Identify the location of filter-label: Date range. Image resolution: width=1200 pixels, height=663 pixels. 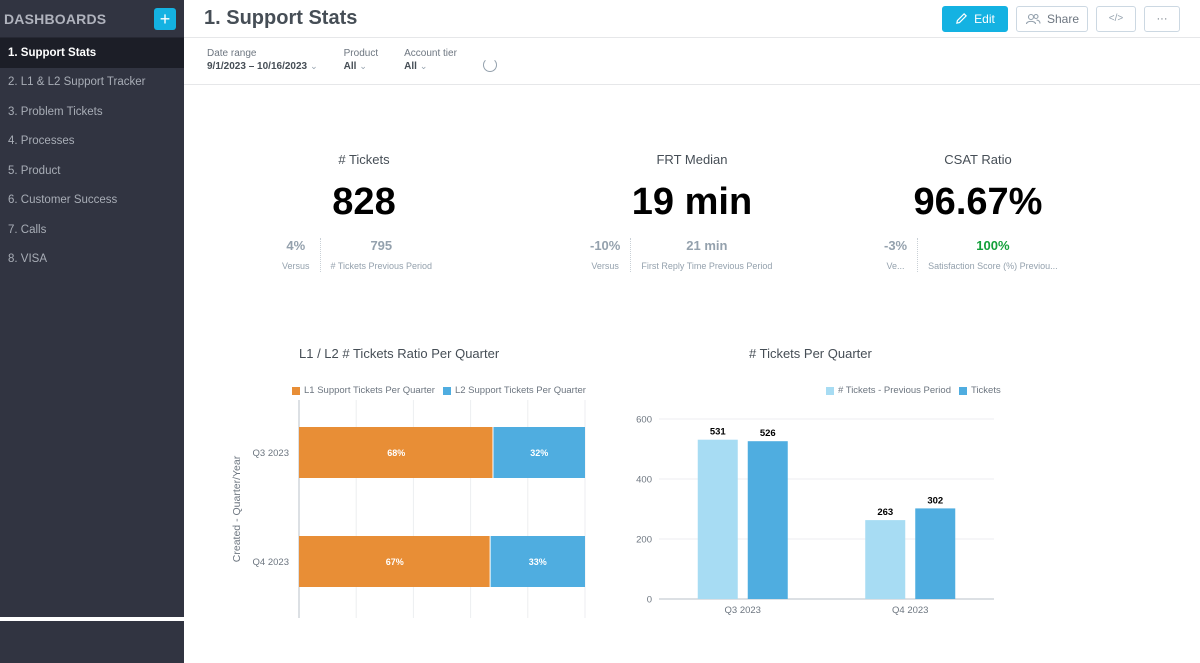
(232, 53).